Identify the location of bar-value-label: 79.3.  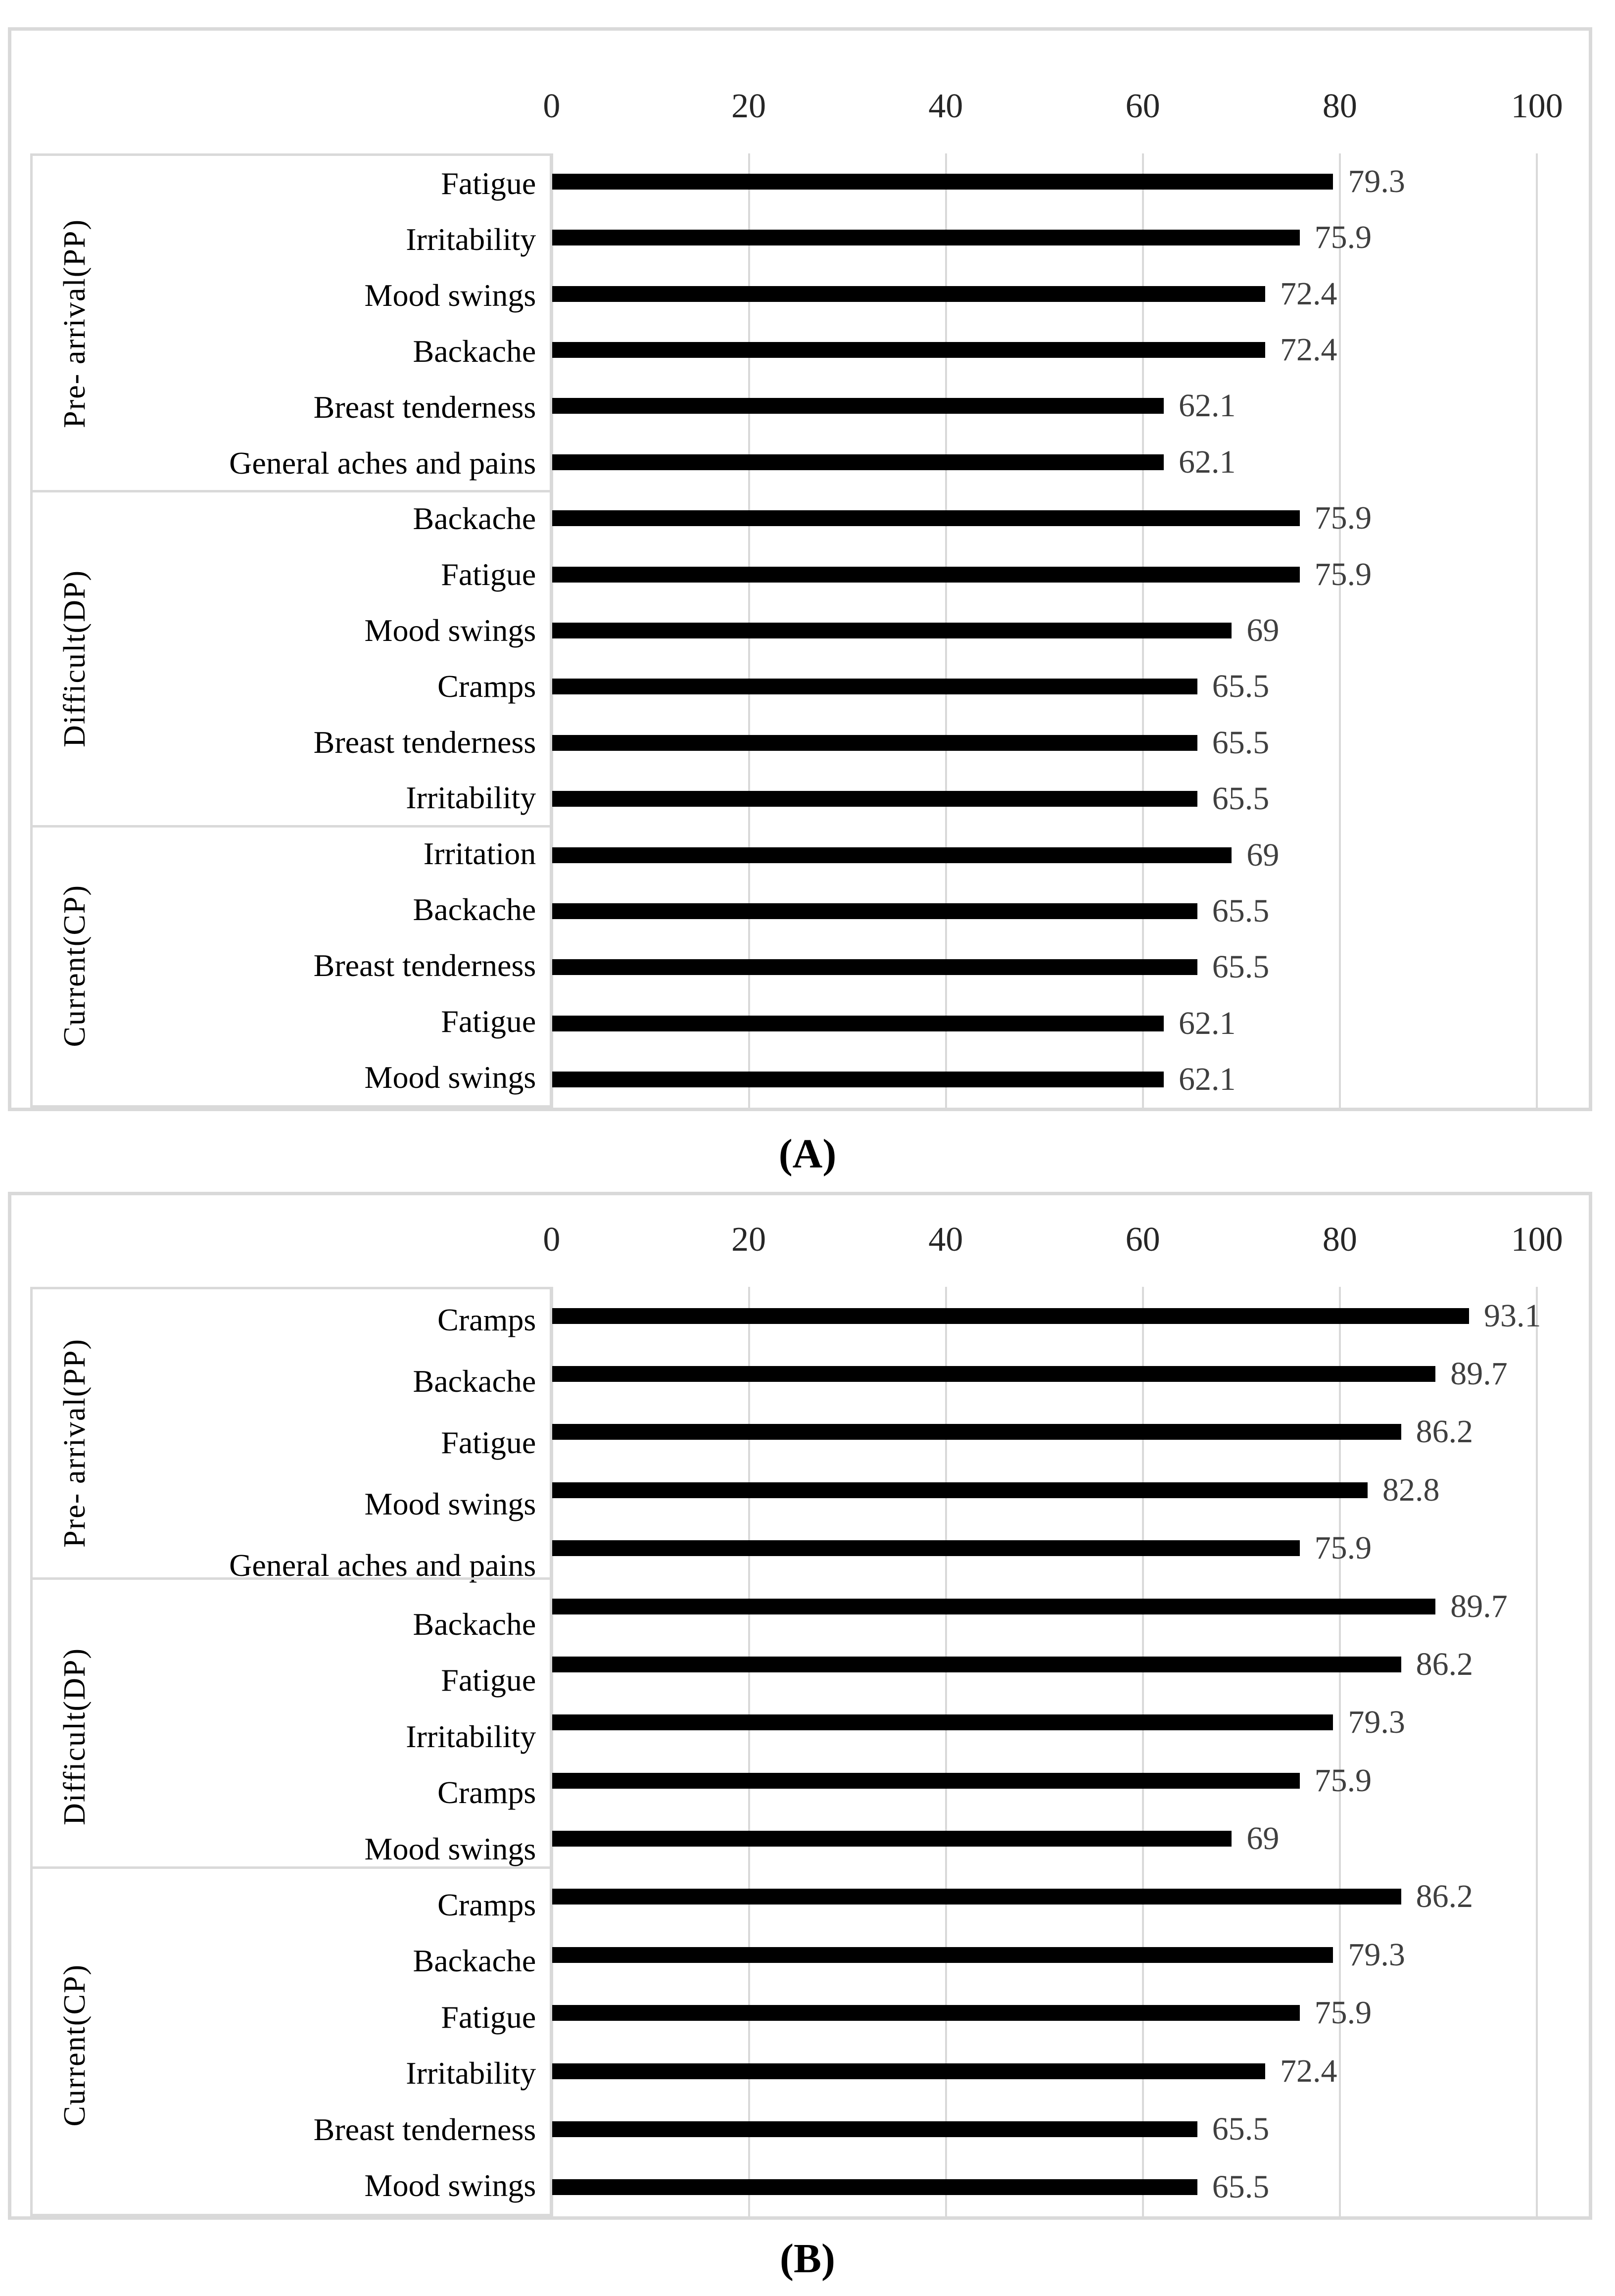
(1377, 181).